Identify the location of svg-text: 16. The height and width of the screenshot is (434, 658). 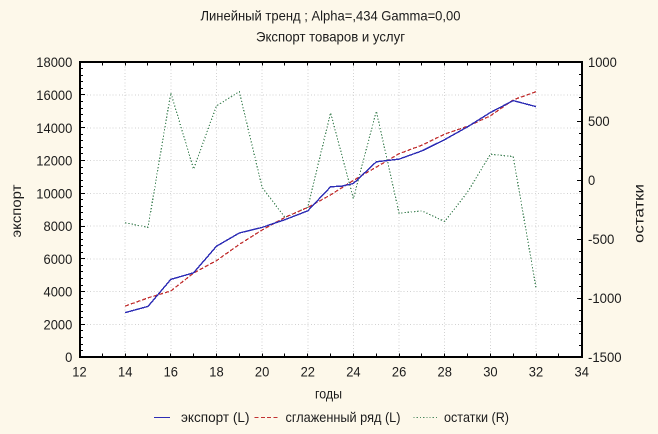
(171, 371).